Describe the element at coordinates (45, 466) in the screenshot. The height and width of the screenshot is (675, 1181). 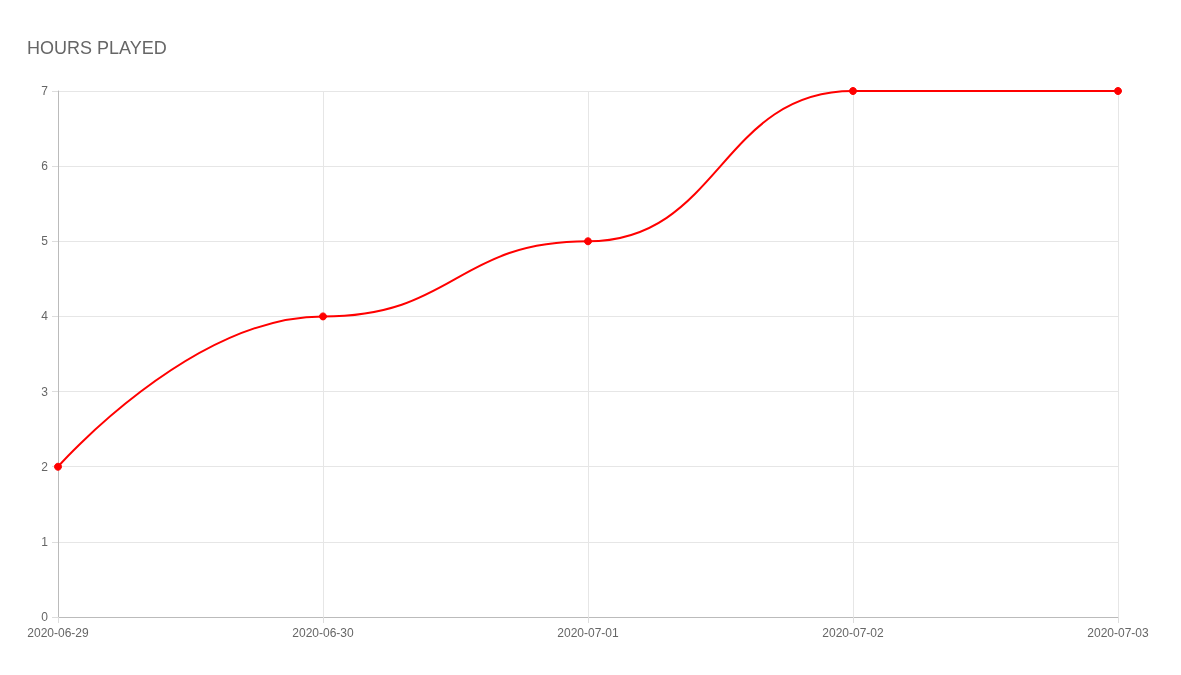
I see `y-tick-label: 2` at that location.